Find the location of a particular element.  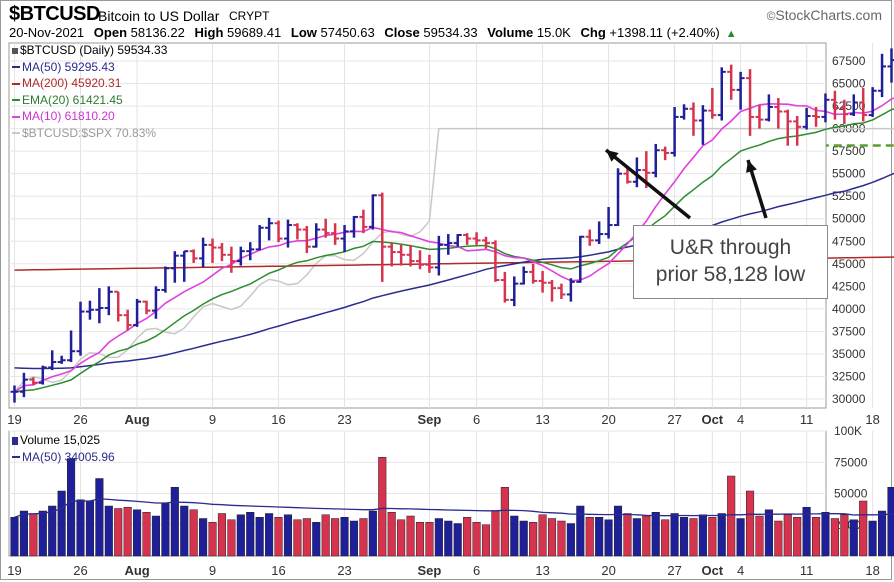

x-tick-label: 18 is located at coordinates (872, 419).